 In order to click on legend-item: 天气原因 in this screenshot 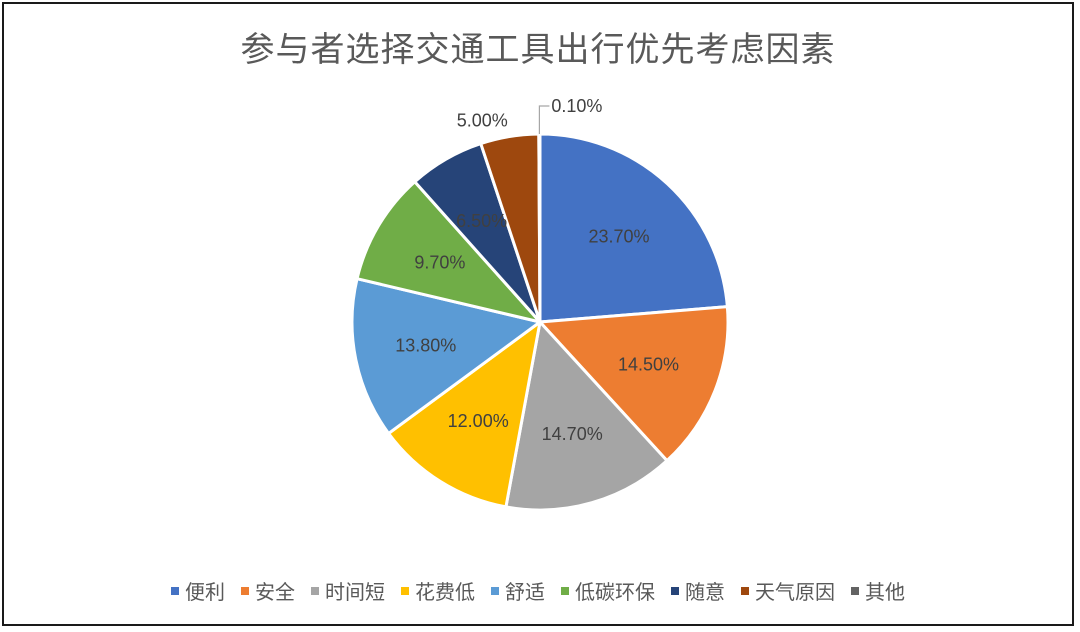, I will do `click(788, 590)`.